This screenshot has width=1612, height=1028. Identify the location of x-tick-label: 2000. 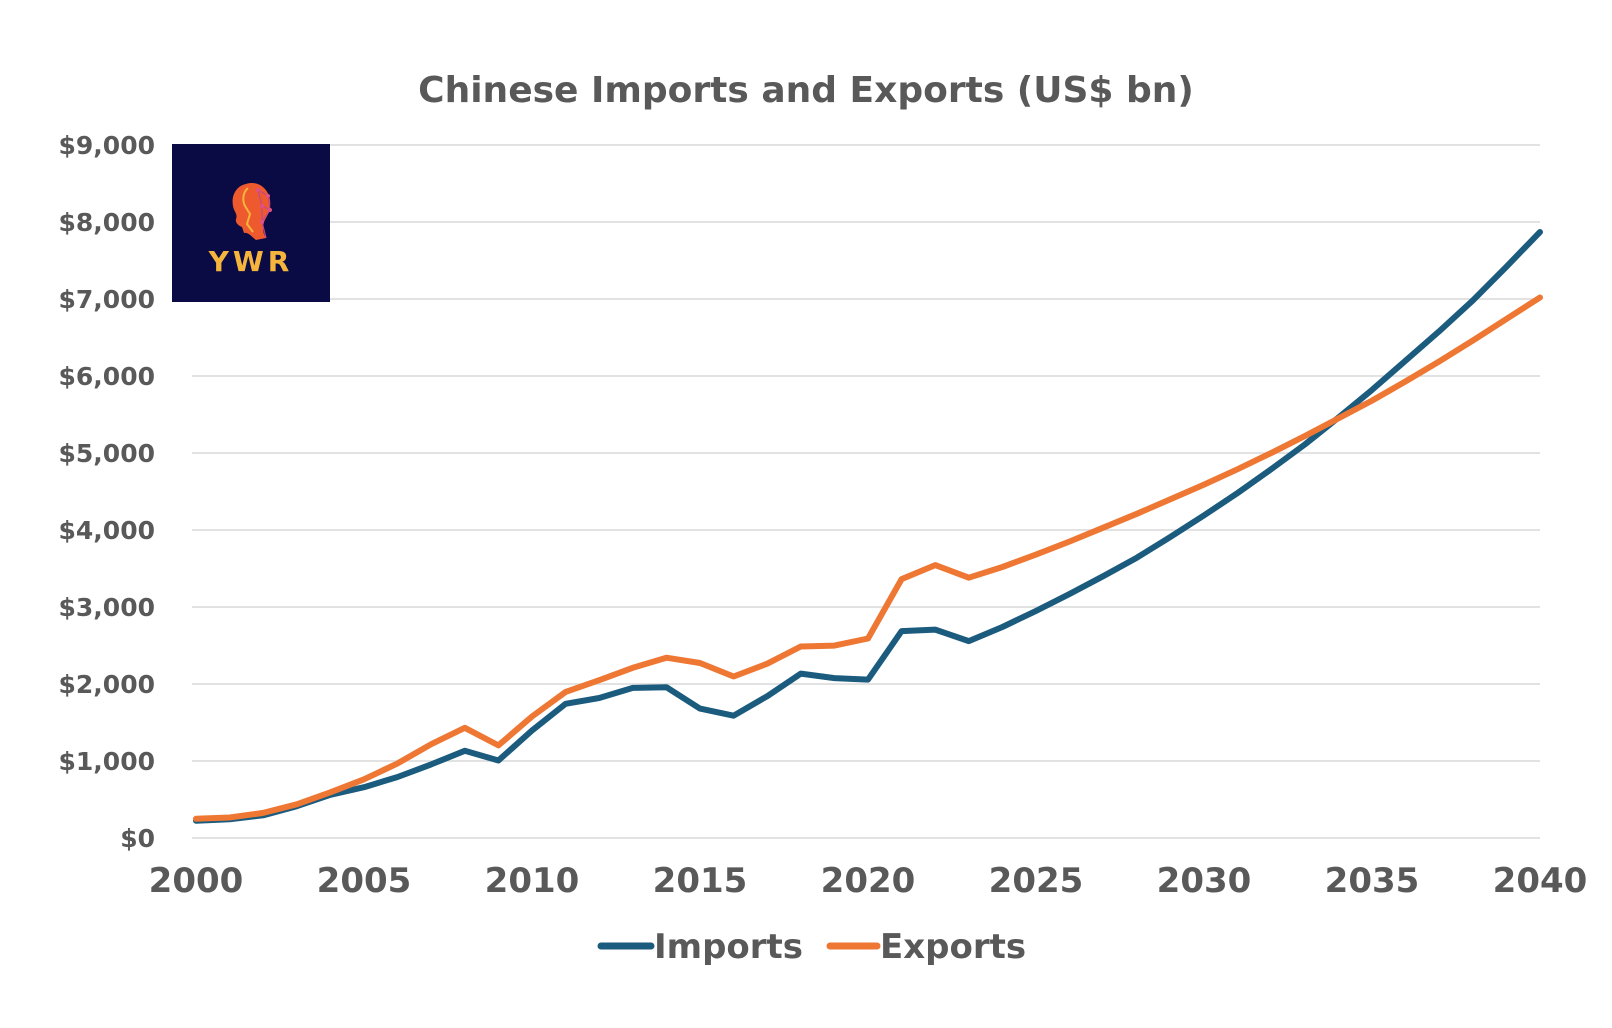
(196, 881).